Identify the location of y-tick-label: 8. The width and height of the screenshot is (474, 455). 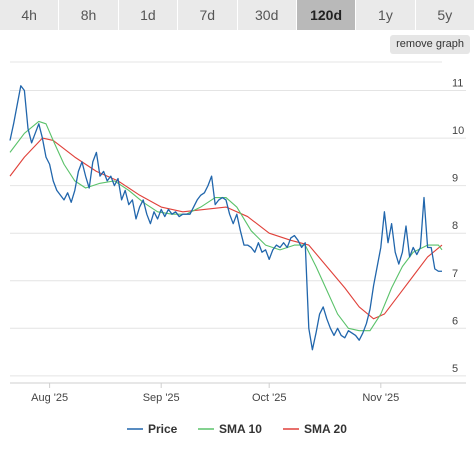
(455, 226).